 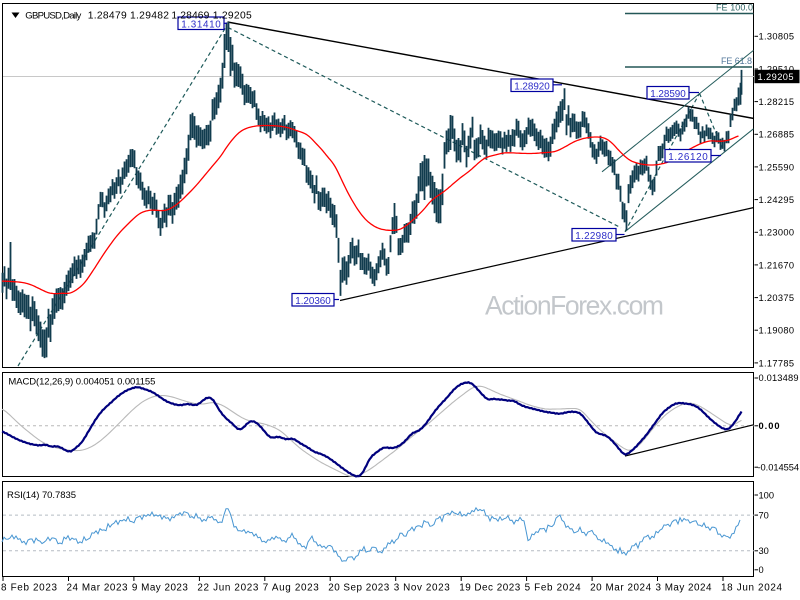 What do you see at coordinates (777, 167) in the screenshot?
I see `svg-text: 1.25590` at bounding box center [777, 167].